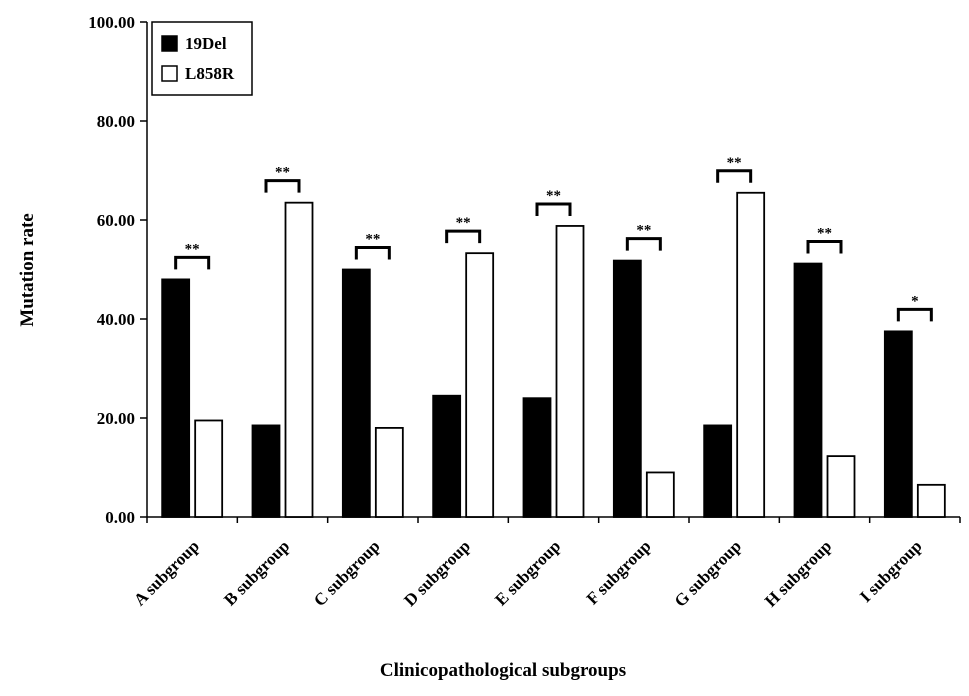 The width and height of the screenshot is (969, 696). Describe the element at coordinates (798, 573) in the screenshot. I see `x-tick-label: H subgroup` at that location.